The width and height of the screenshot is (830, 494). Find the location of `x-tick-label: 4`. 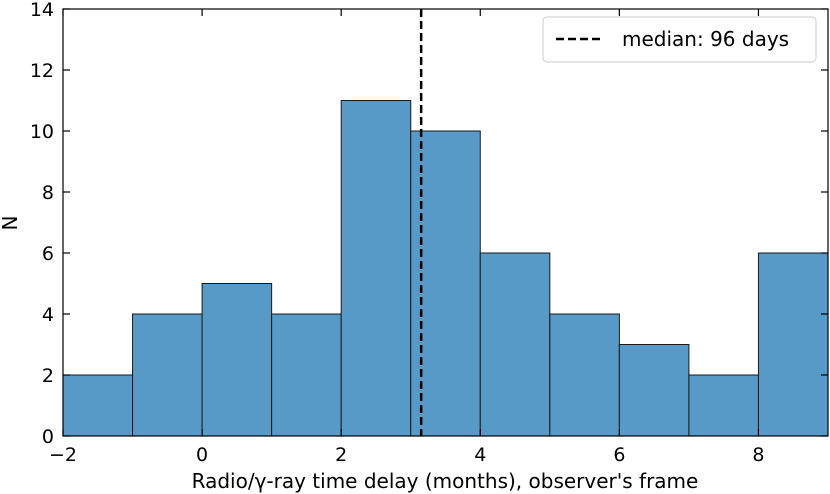

x-tick-label: 4 is located at coordinates (480, 455).